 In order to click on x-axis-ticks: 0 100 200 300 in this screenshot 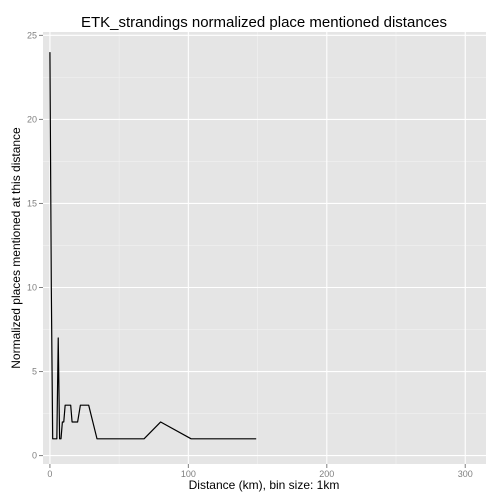, I will do `click(260, 471)`.